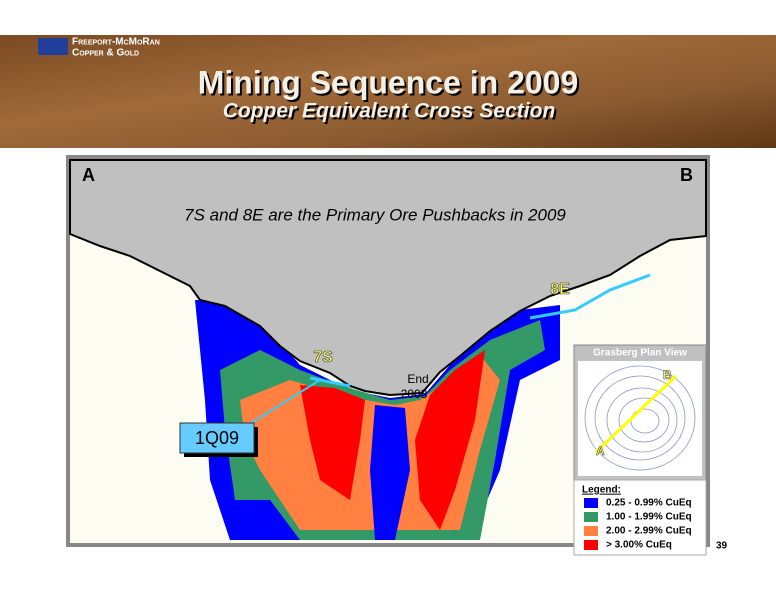  I want to click on legend-label: 1.00 - 1.99% CuEq, so click(649, 517).